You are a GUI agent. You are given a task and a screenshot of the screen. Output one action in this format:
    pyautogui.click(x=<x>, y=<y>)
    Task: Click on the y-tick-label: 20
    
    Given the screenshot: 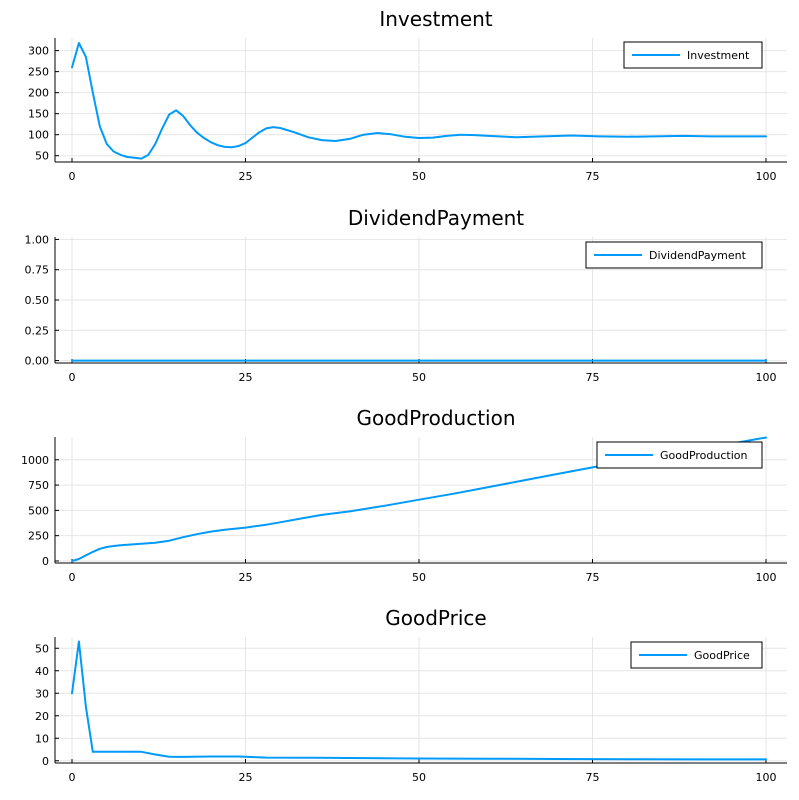 What is the action you would take?
    pyautogui.click(x=42, y=716)
    